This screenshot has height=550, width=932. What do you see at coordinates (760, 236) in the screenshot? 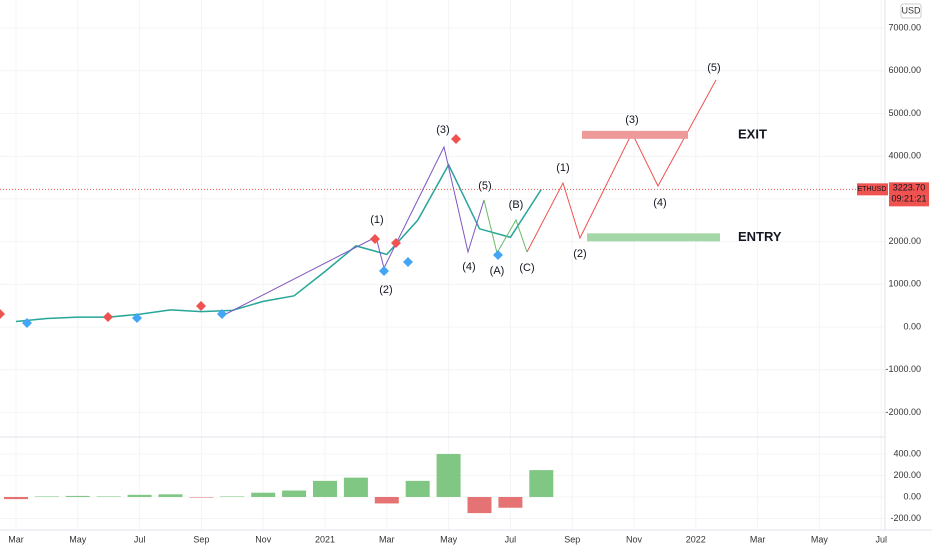
I see `zone-label: ENTRY` at bounding box center [760, 236].